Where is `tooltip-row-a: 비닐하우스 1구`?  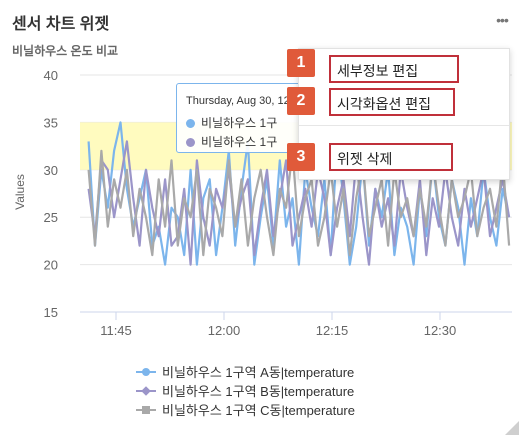 tooltip-row-a: 비닐하우스 1구 is located at coordinates (231, 122).